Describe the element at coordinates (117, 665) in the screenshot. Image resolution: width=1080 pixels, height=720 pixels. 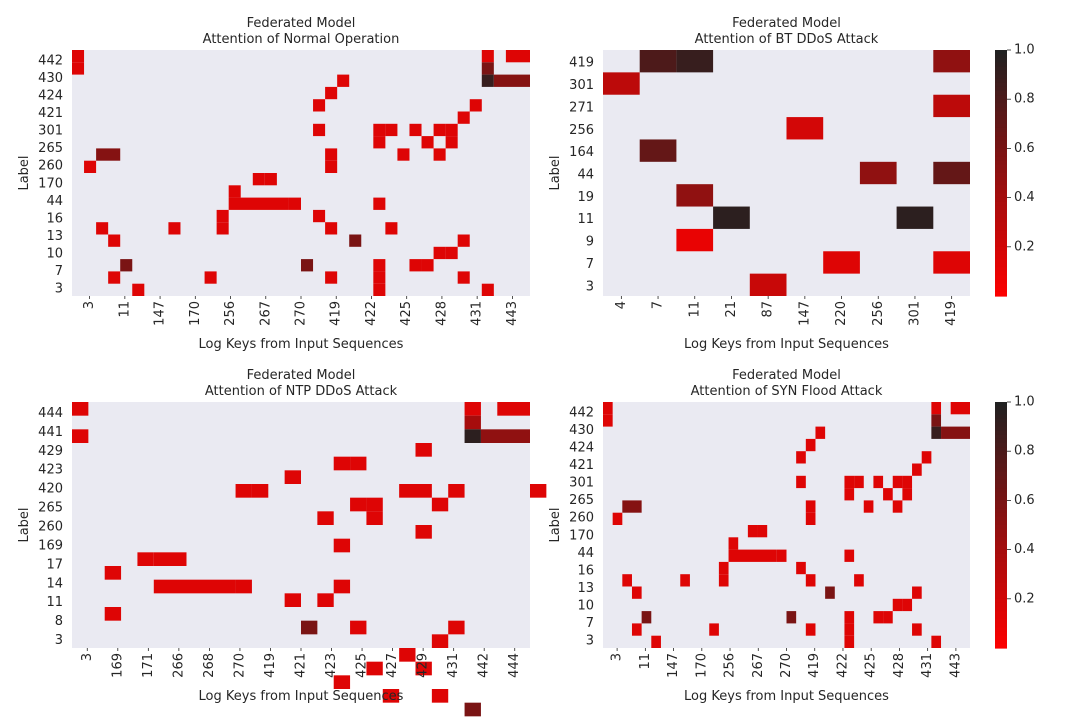
I see `x-tick-label: 169` at that location.